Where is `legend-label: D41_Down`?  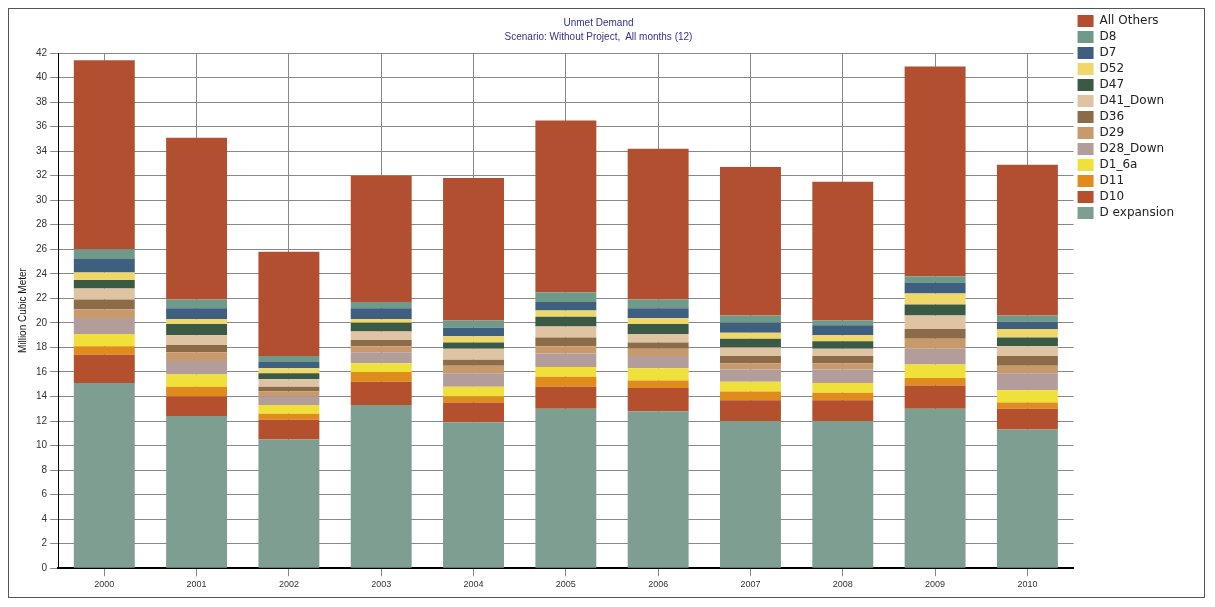
legend-label: D41_Down is located at coordinates (1132, 100).